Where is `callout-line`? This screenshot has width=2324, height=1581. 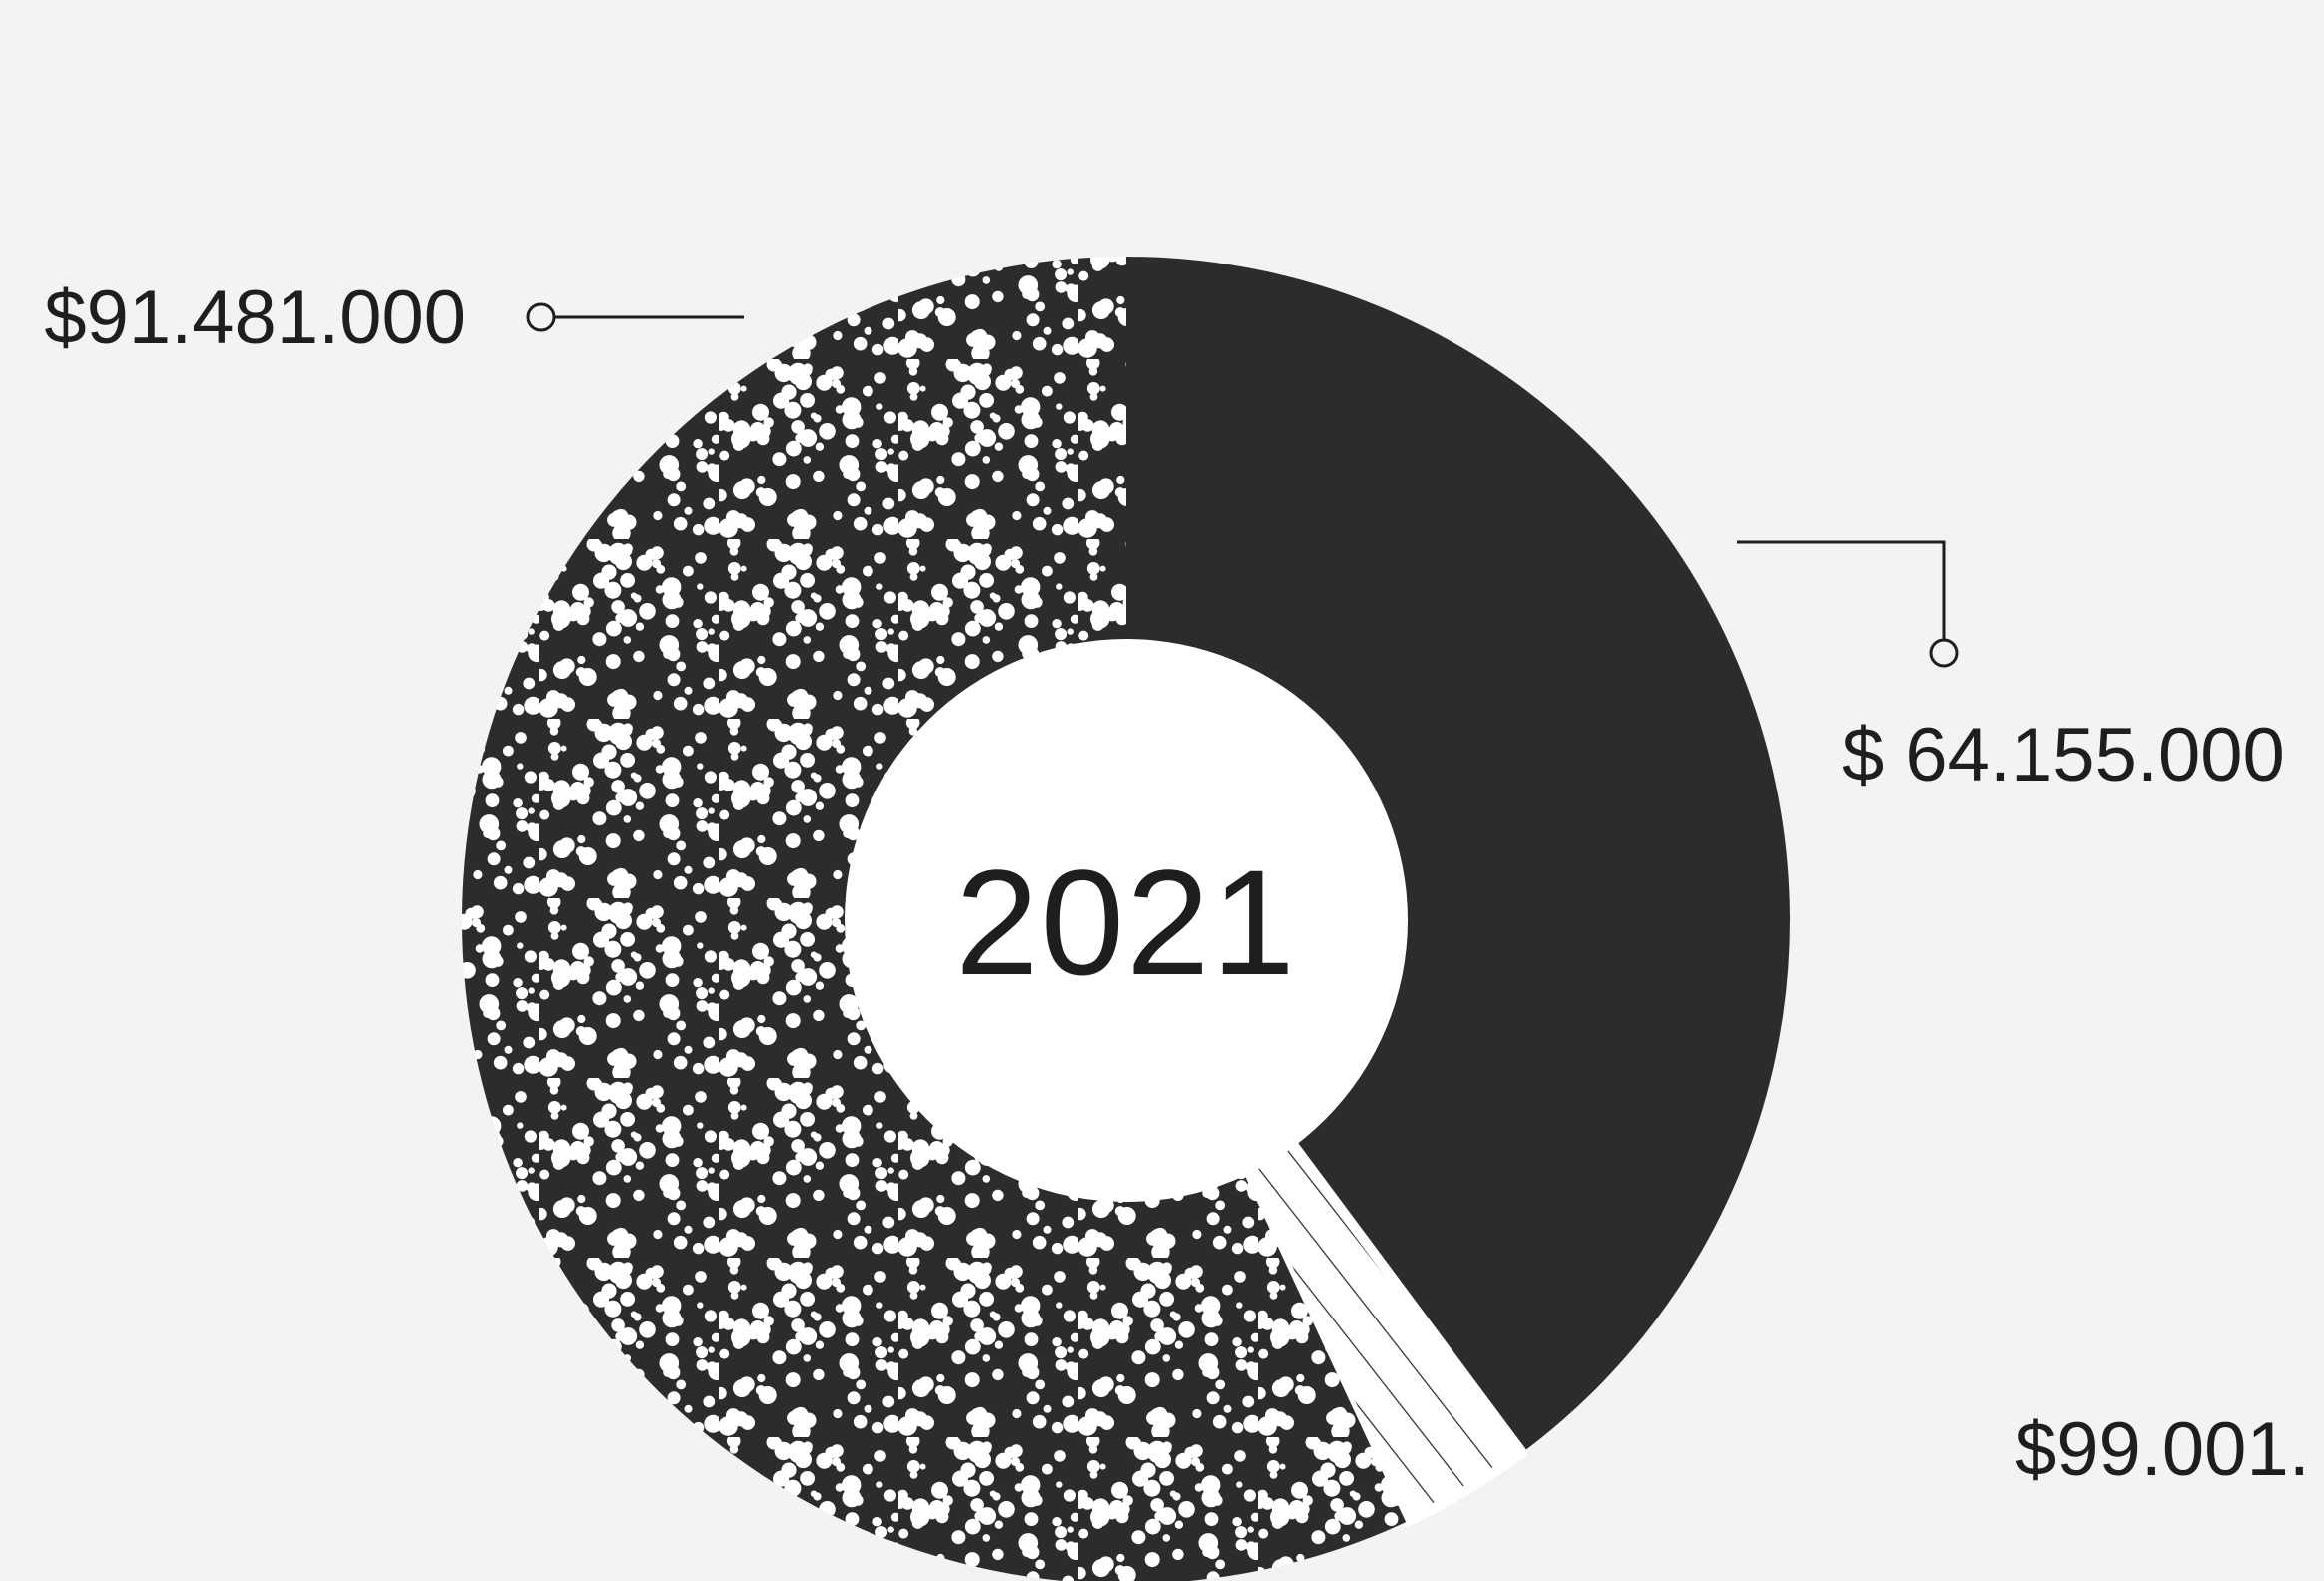
callout-line is located at coordinates (1842, 589).